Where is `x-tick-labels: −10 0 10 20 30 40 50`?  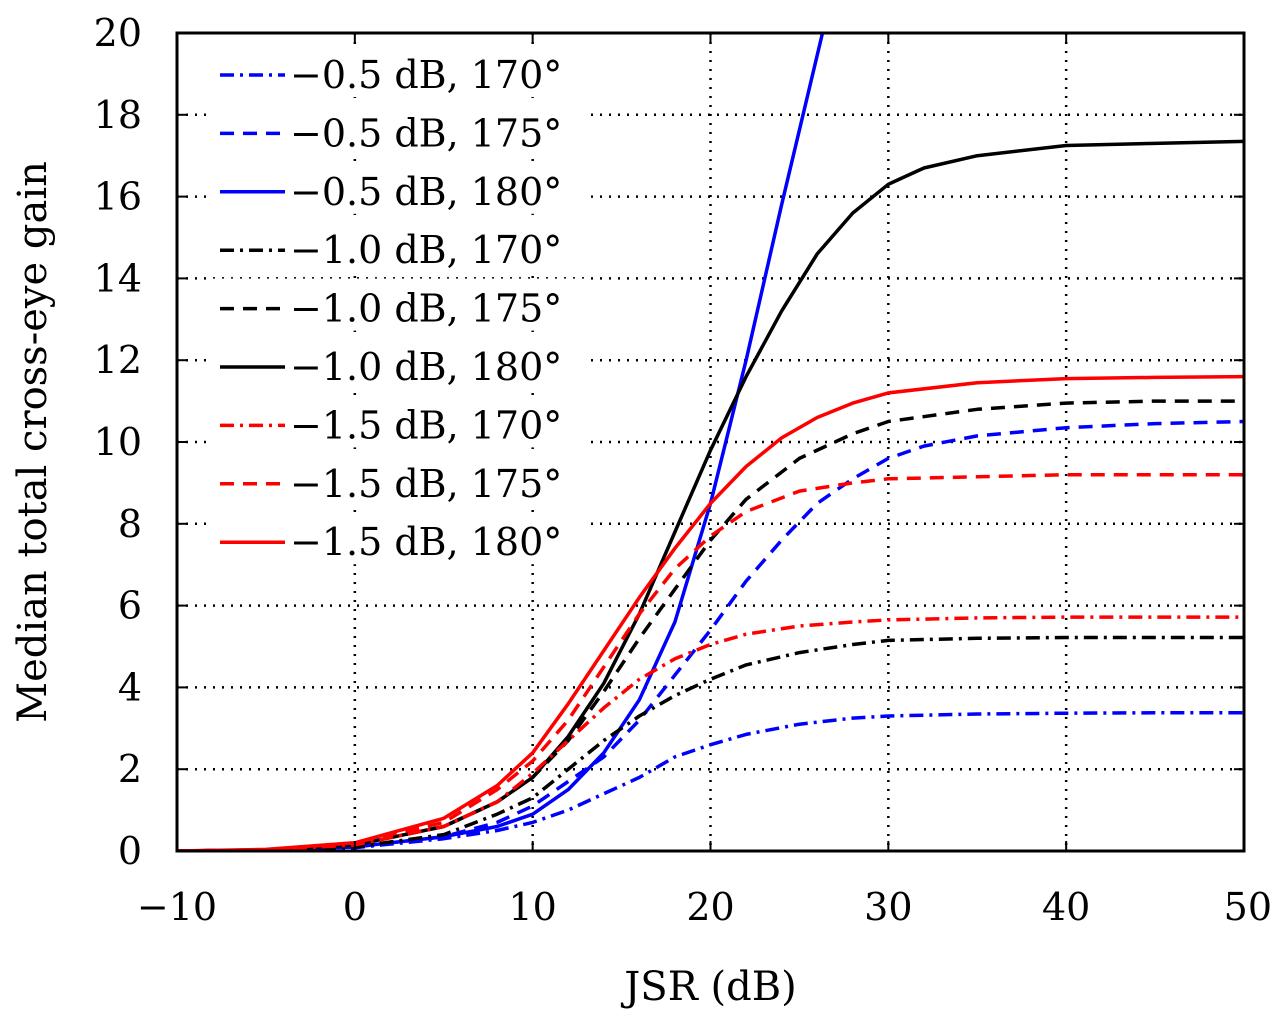 x-tick-labels: −10 0 10 20 30 40 50 is located at coordinates (704, 907).